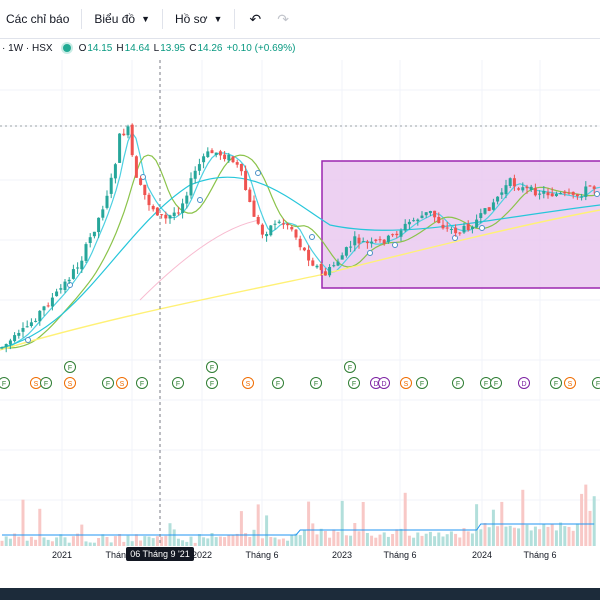 This screenshot has width=600, height=600. I want to click on indicators-button: Các chỉ báo, so click(37, 19).